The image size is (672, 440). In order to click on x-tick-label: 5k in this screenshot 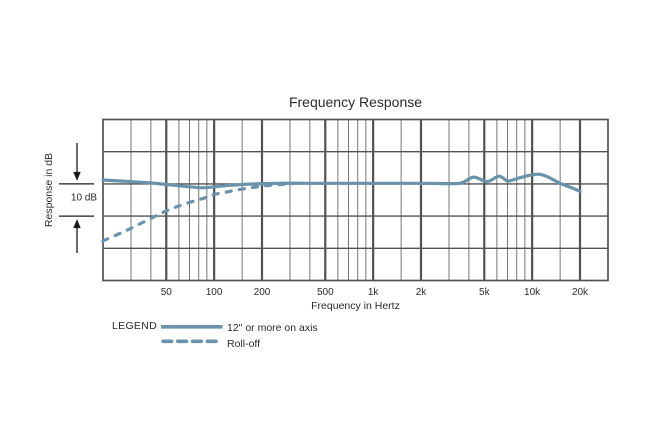, I will do `click(484, 292)`.